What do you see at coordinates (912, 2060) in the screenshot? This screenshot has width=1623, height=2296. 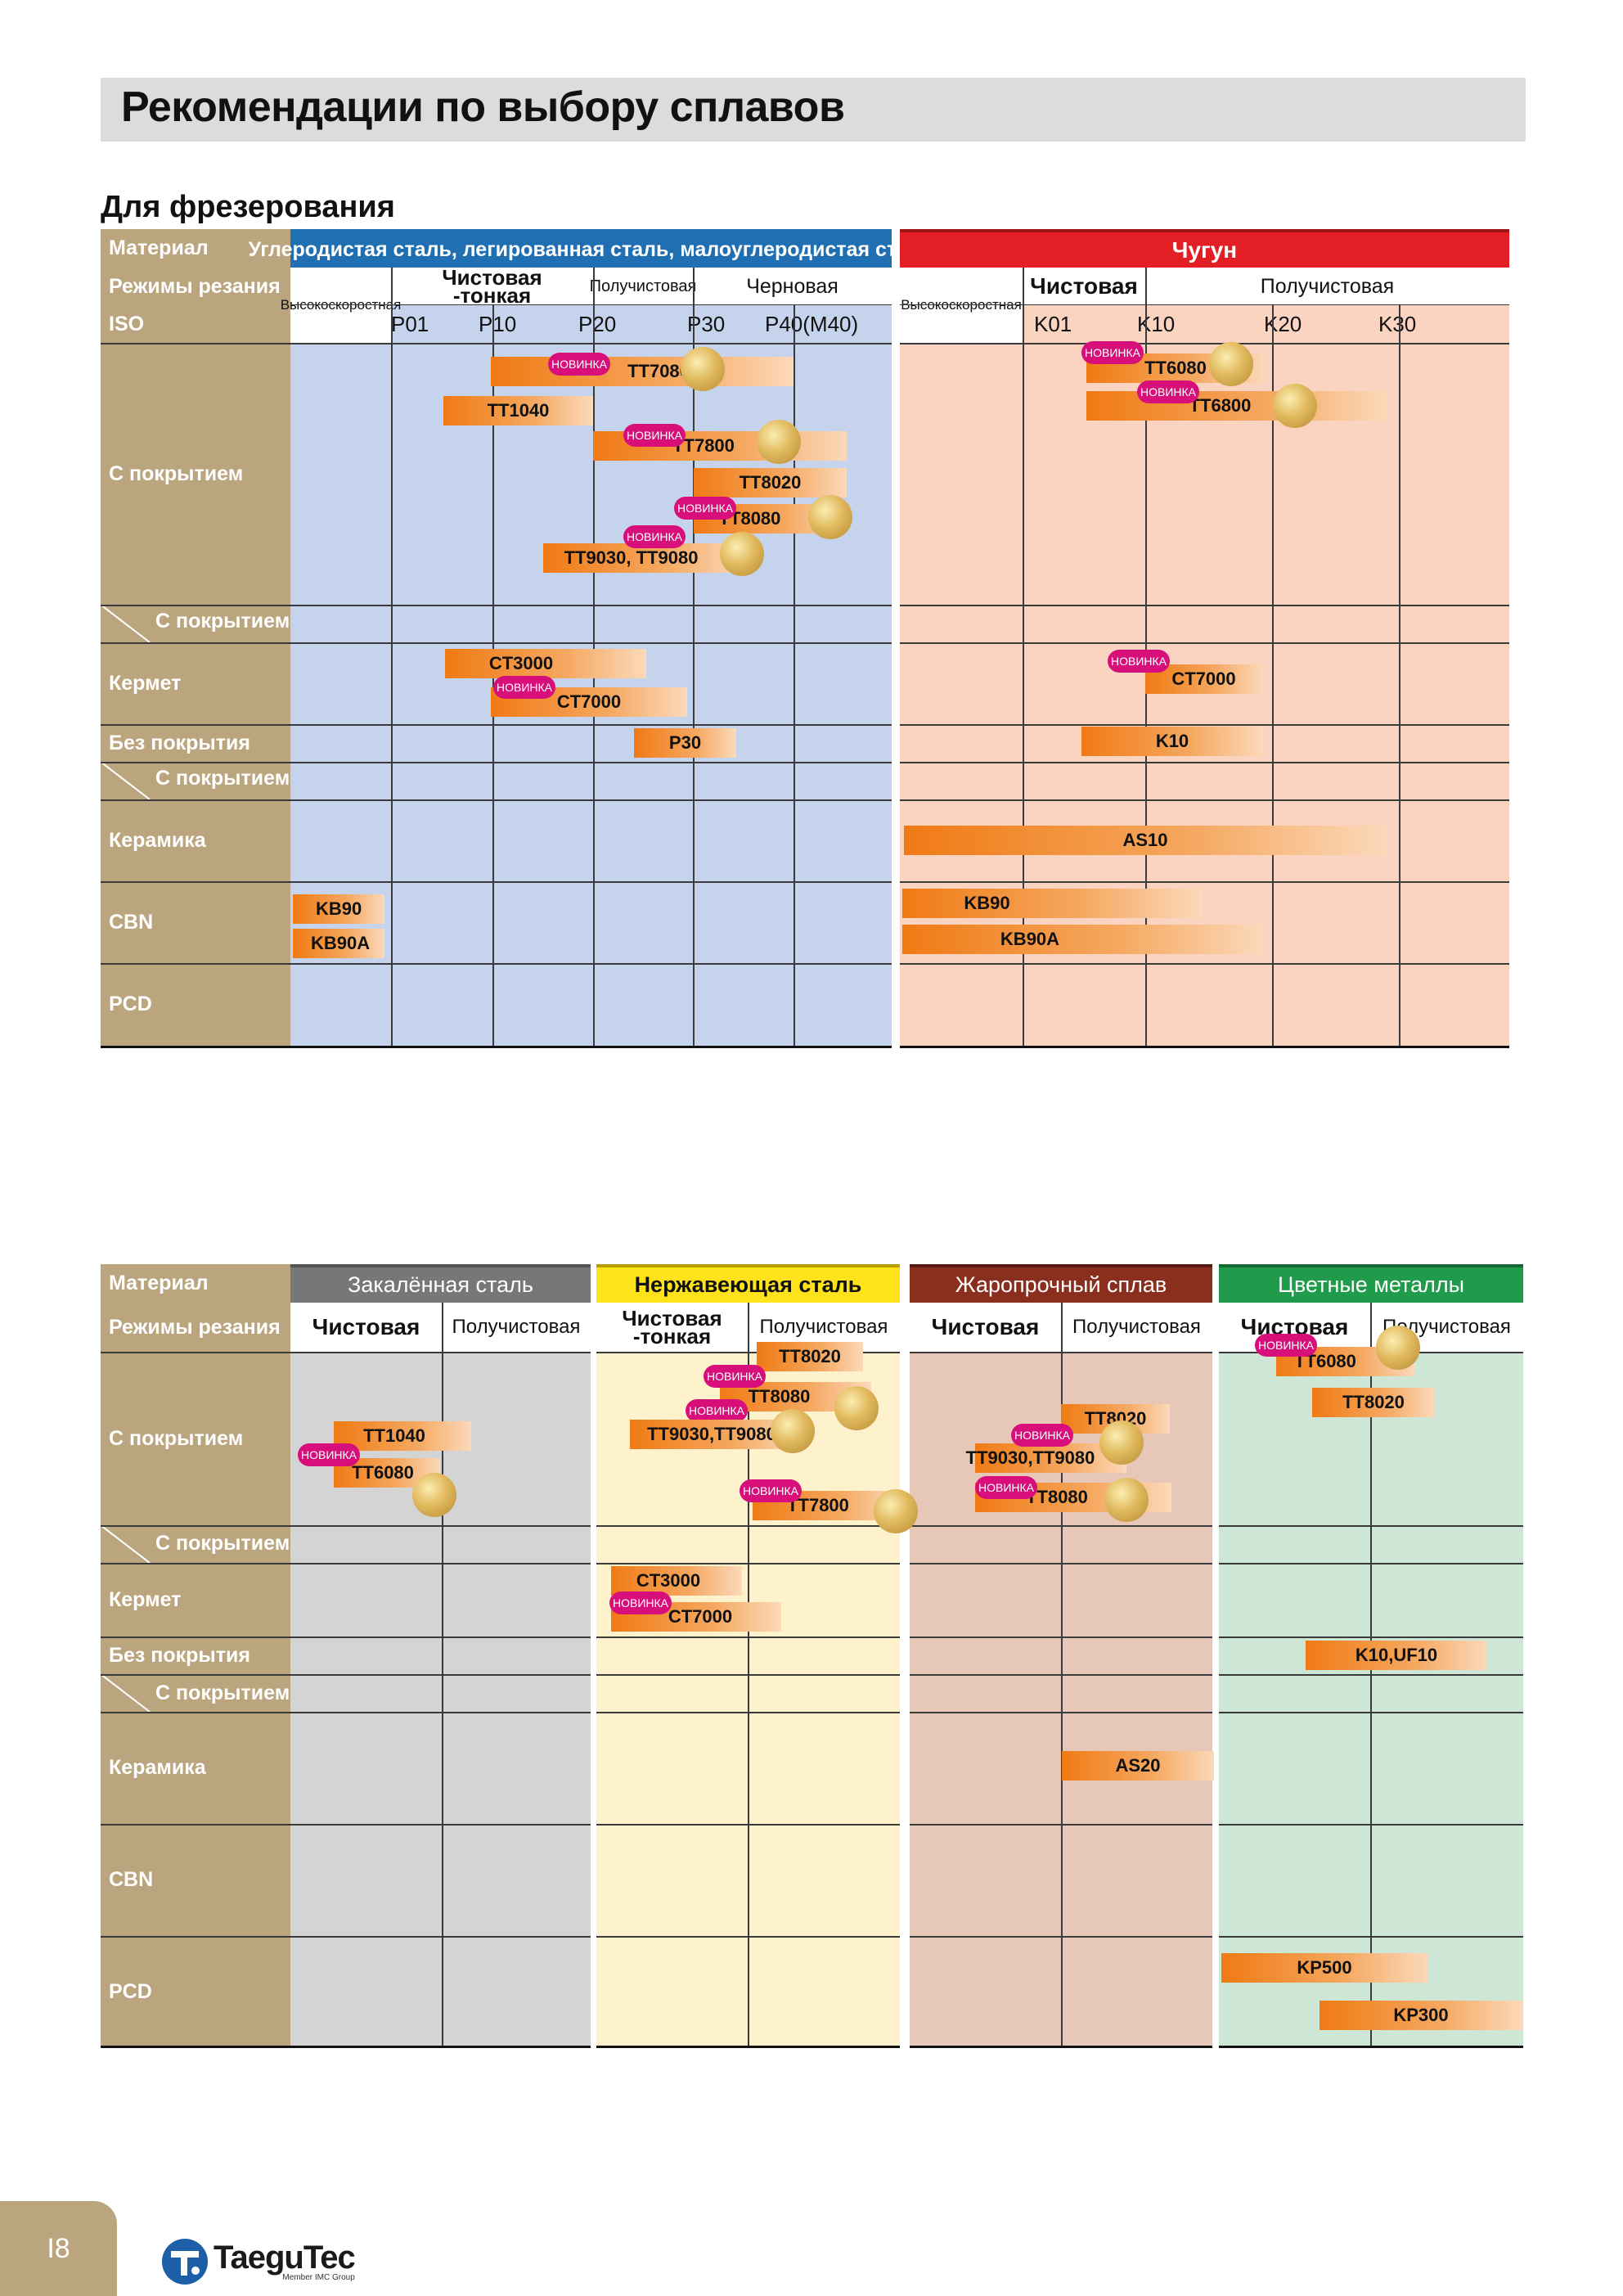 I see `bottom-mask` at bounding box center [912, 2060].